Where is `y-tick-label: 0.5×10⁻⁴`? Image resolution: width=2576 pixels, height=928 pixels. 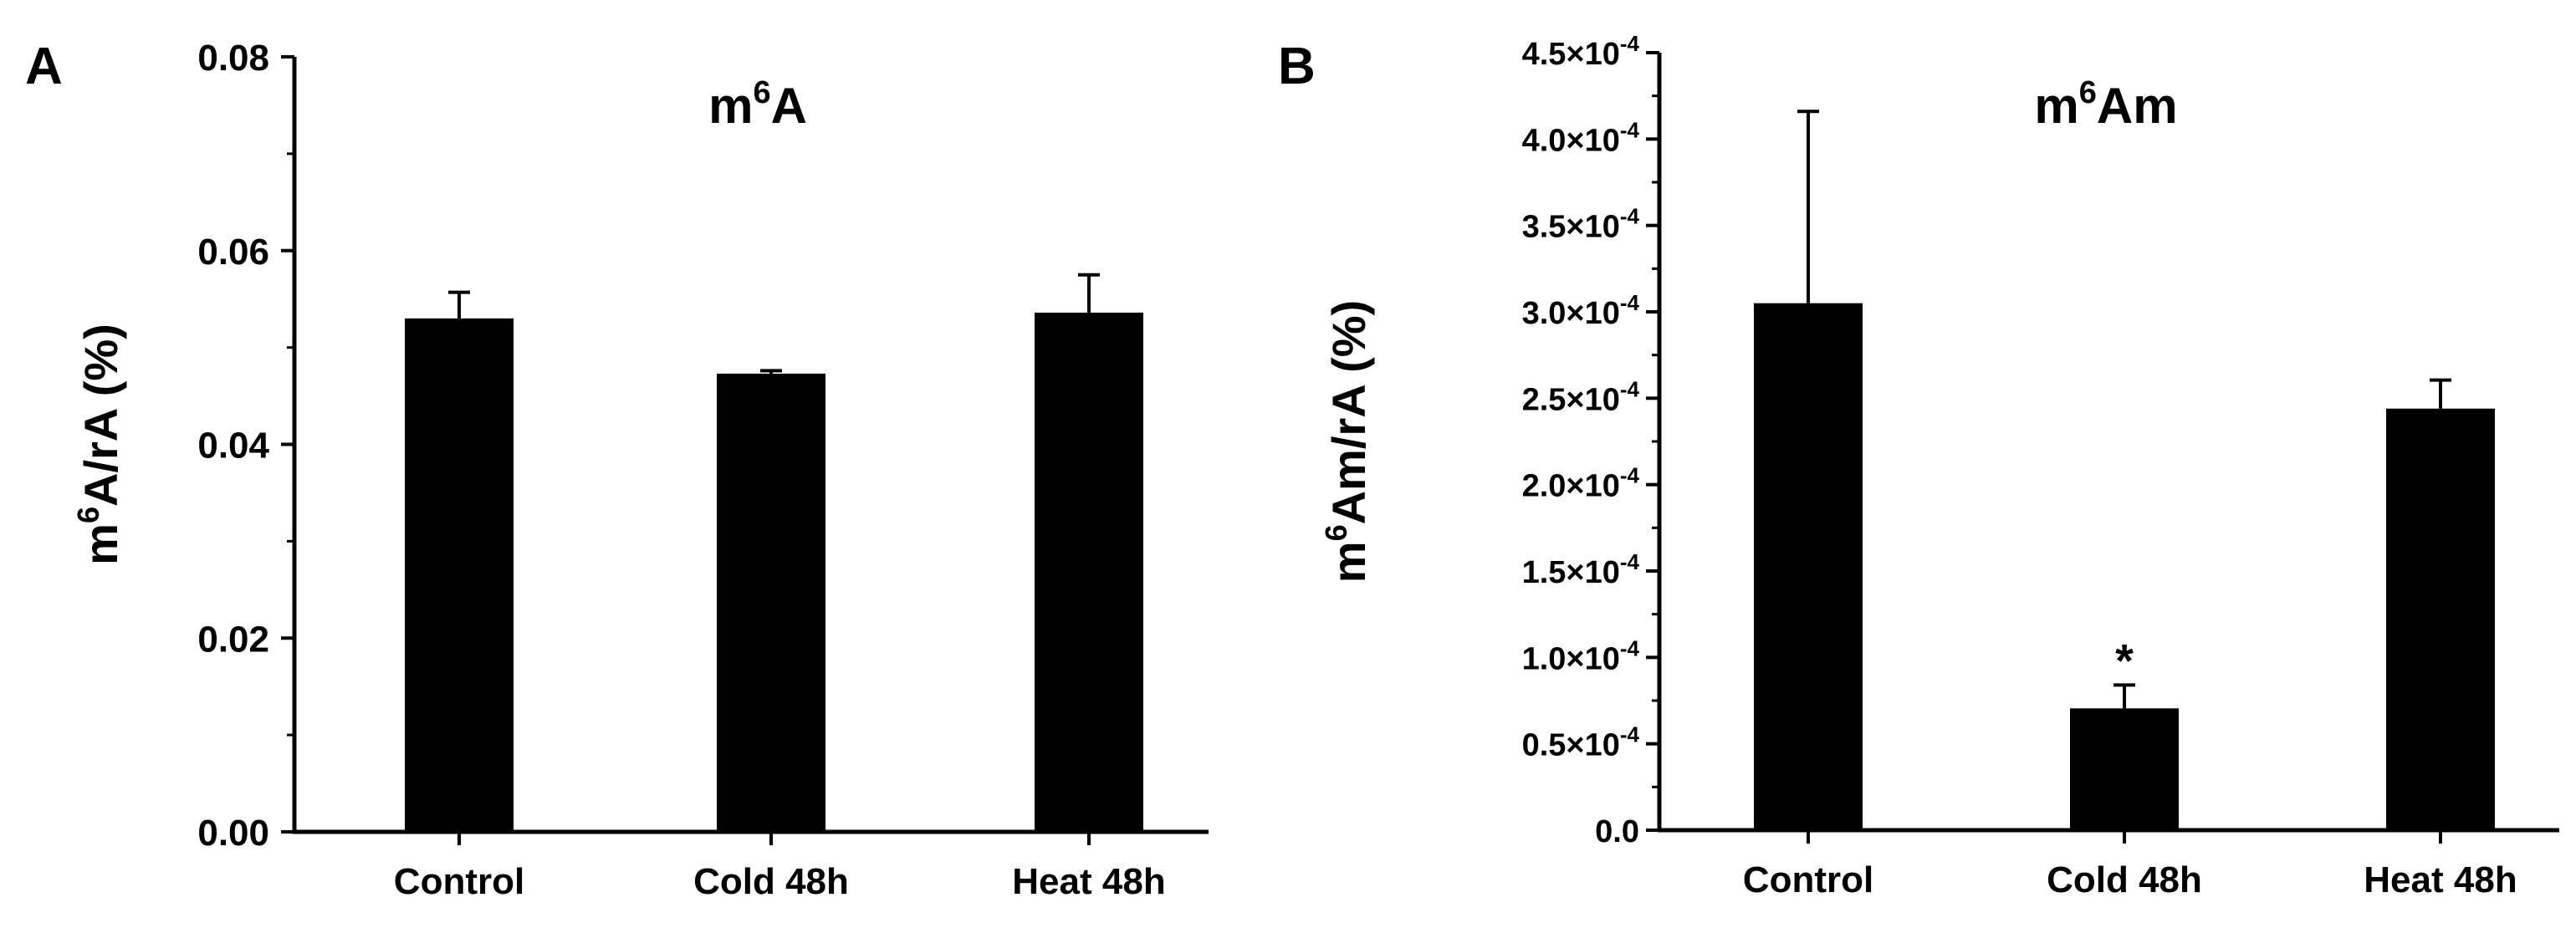 y-tick-label: 0.5×10⁻⁴ is located at coordinates (1581, 742).